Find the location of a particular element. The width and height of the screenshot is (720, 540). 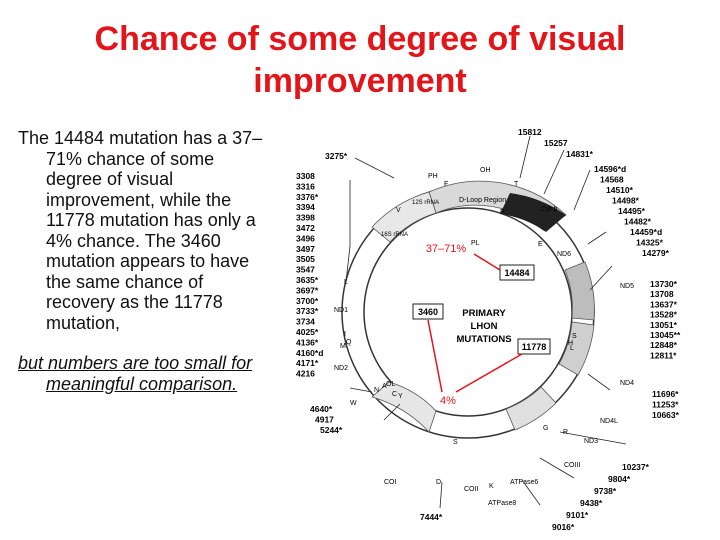

left-bottom-mutation-2: 5244* is located at coordinates (331, 430).